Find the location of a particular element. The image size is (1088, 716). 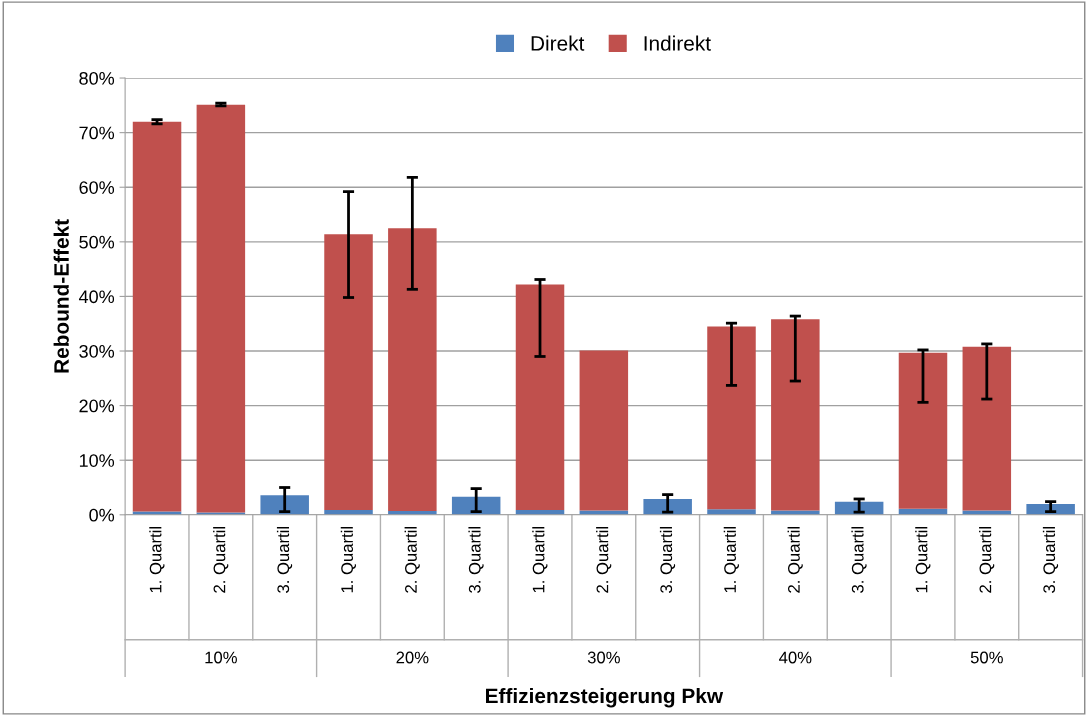

legend-label: Direkt is located at coordinates (558, 43).